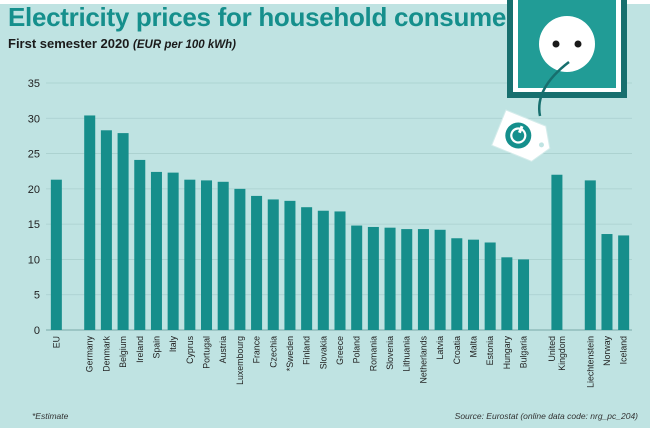  Describe the element at coordinates (56, 342) in the screenshot. I see `x-tick-label: EU` at that location.